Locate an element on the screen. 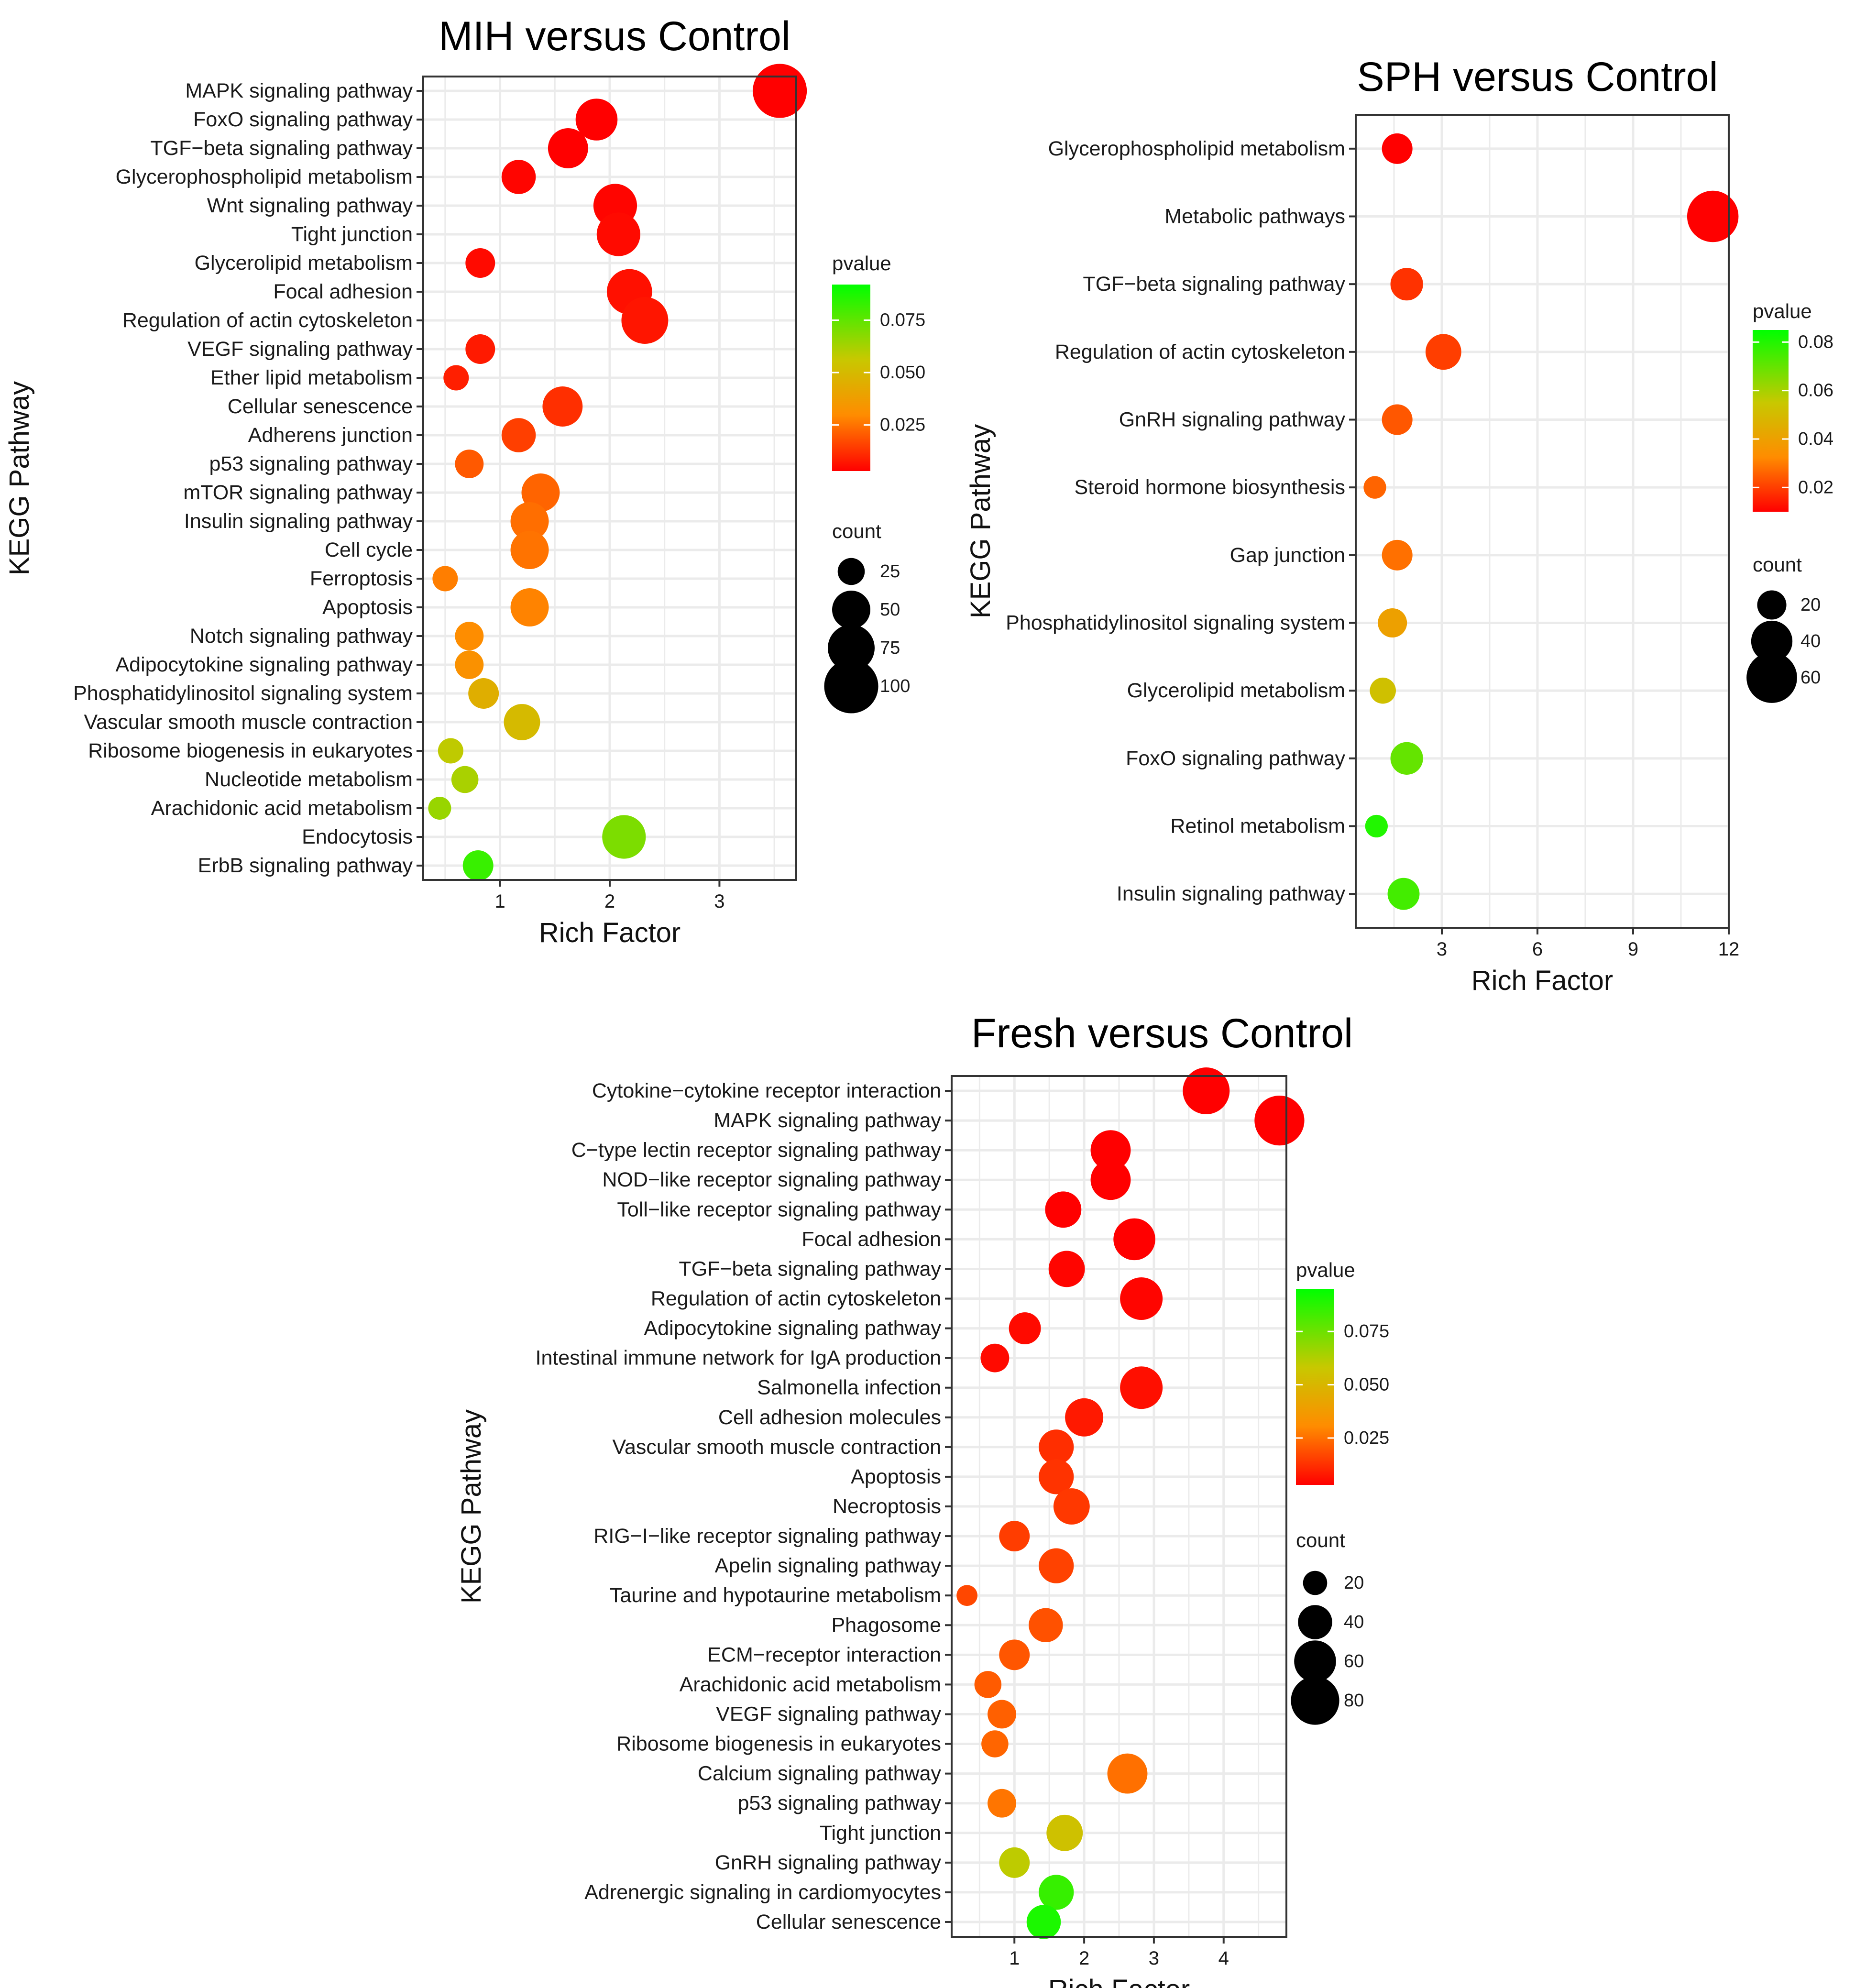  legend-size-label: 40 is located at coordinates (1811, 641).